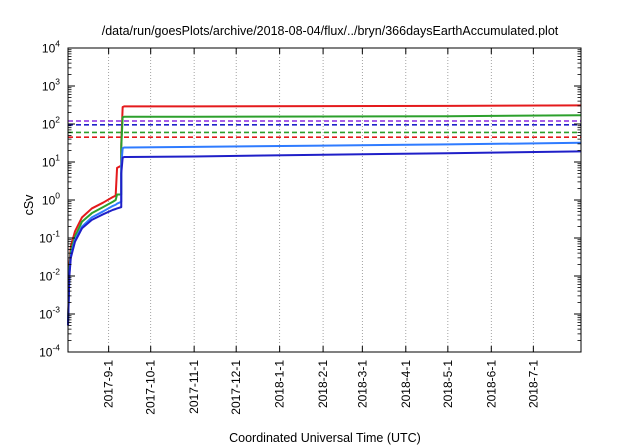 The width and height of the screenshot is (640, 448). Describe the element at coordinates (280, 384) in the screenshot. I see `x-tick-label: 2018-1-1` at that location.